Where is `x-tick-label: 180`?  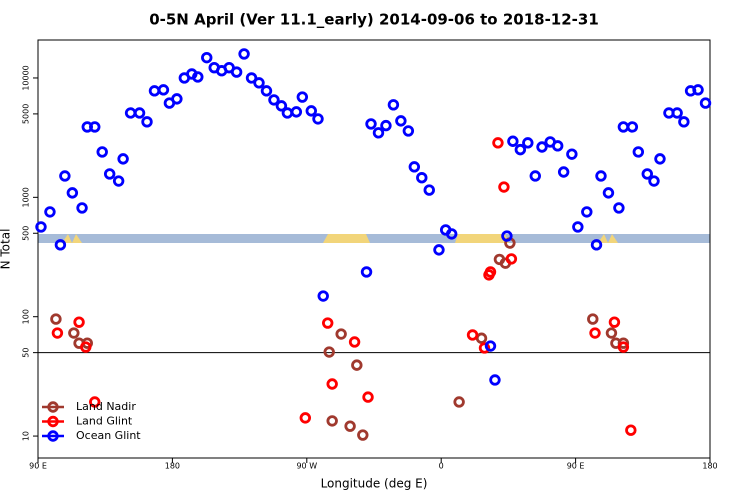 x-tick-label: 180 is located at coordinates (709, 466).